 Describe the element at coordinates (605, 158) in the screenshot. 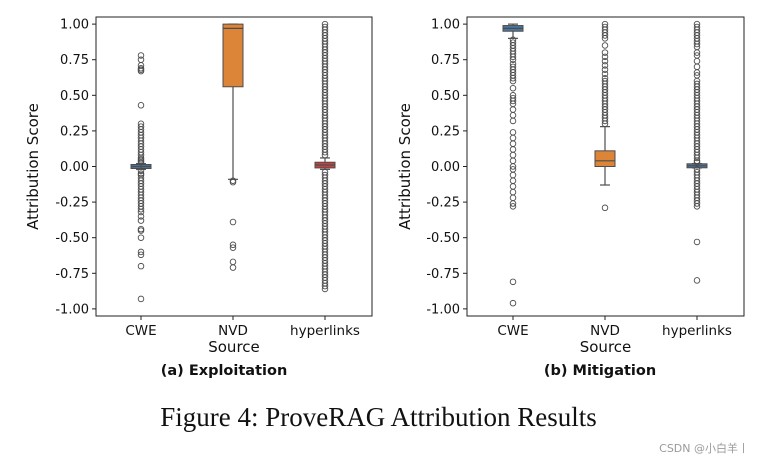

I see `box-body` at that location.